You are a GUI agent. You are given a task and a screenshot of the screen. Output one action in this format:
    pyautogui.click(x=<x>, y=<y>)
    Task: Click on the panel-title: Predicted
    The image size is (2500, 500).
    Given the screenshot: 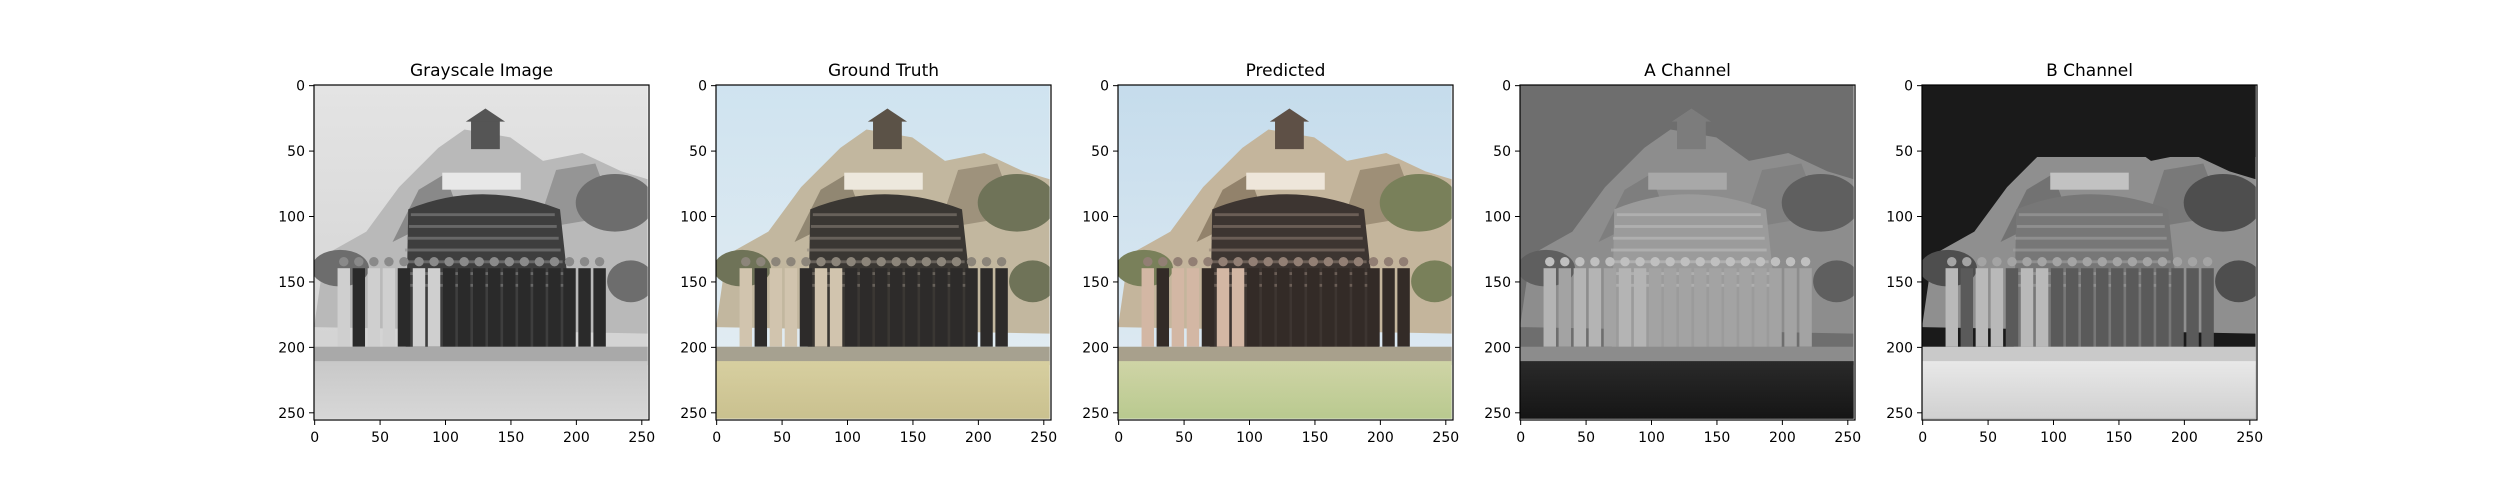 What is the action you would take?
    pyautogui.click(x=1286, y=71)
    